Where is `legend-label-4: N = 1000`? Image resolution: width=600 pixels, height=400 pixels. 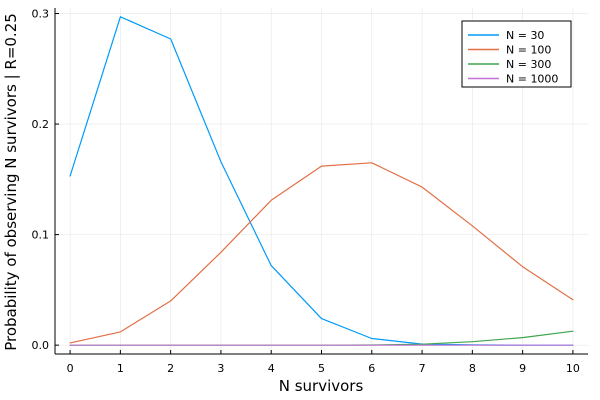
legend-label-4: N = 1000 is located at coordinates (532, 79).